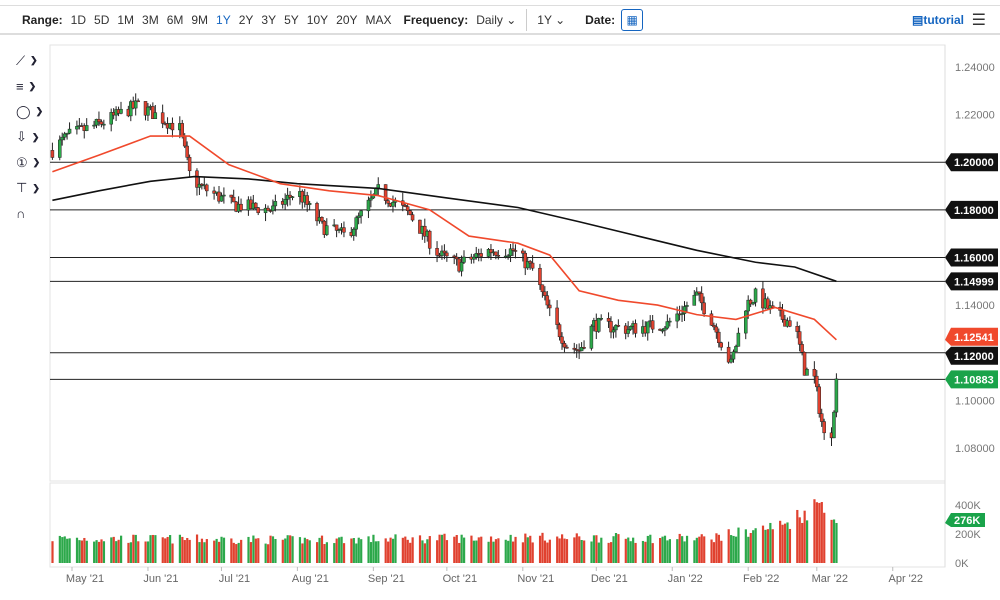 The height and width of the screenshot is (600, 1000). What do you see at coordinates (25, 112) in the screenshot?
I see `shape-tool: ◯ ❯` at bounding box center [25, 112].